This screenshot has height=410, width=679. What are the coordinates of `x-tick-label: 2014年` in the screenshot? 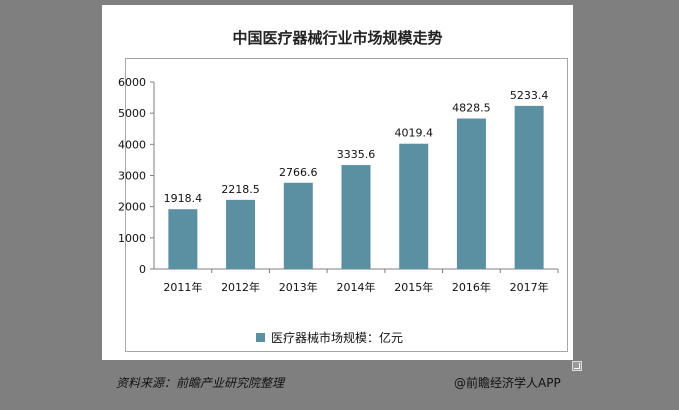 It's located at (356, 287).